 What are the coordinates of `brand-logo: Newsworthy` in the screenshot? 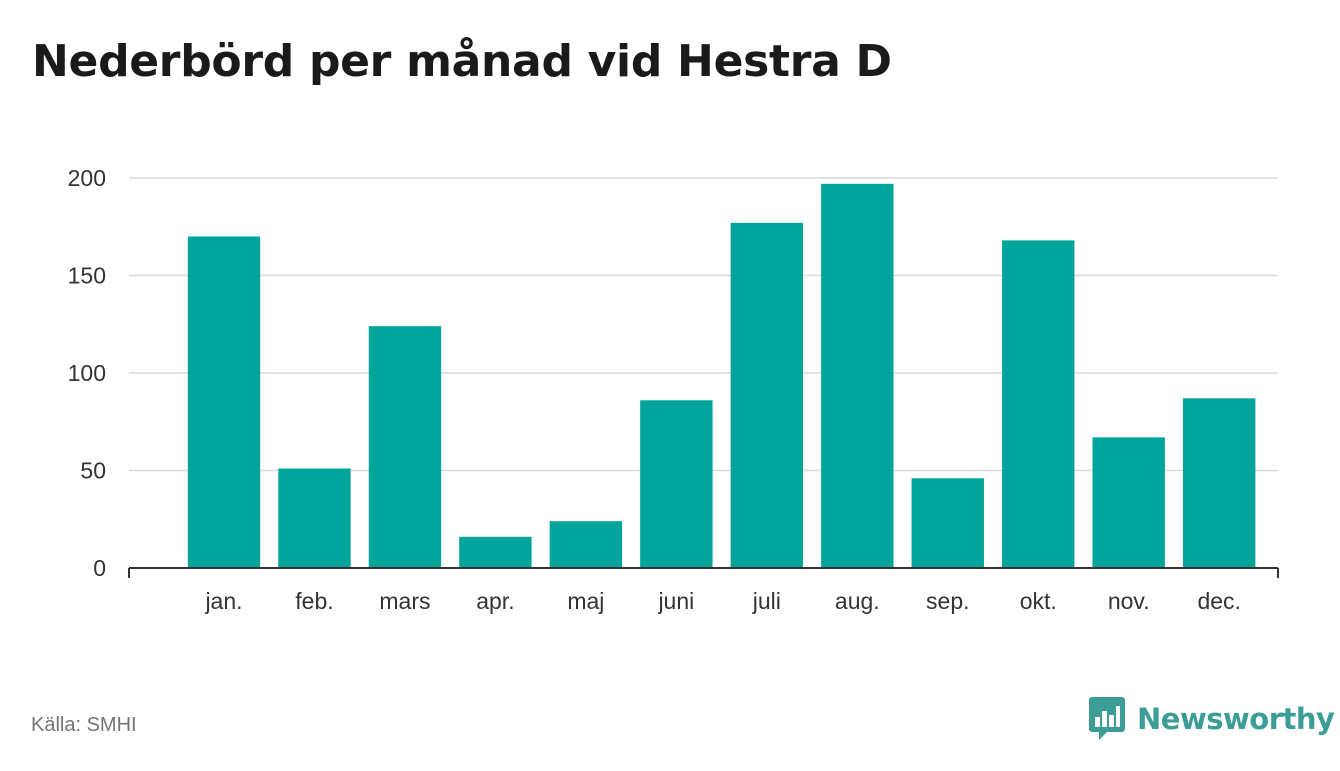 It's located at (1212, 719).